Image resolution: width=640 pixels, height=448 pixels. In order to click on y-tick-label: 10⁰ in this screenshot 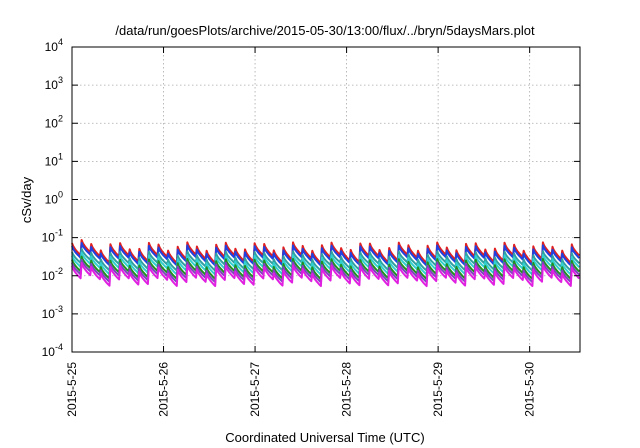, I will do `click(54, 198)`.